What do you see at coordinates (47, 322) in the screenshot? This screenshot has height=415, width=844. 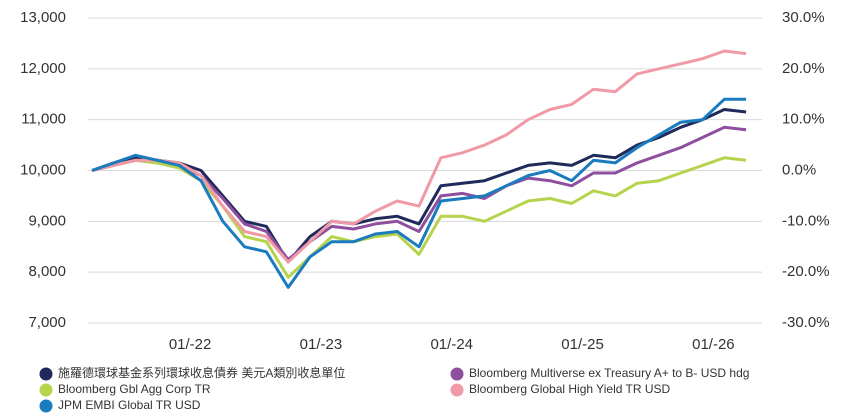 I see `y-tick-label: 7,000` at bounding box center [47, 322].